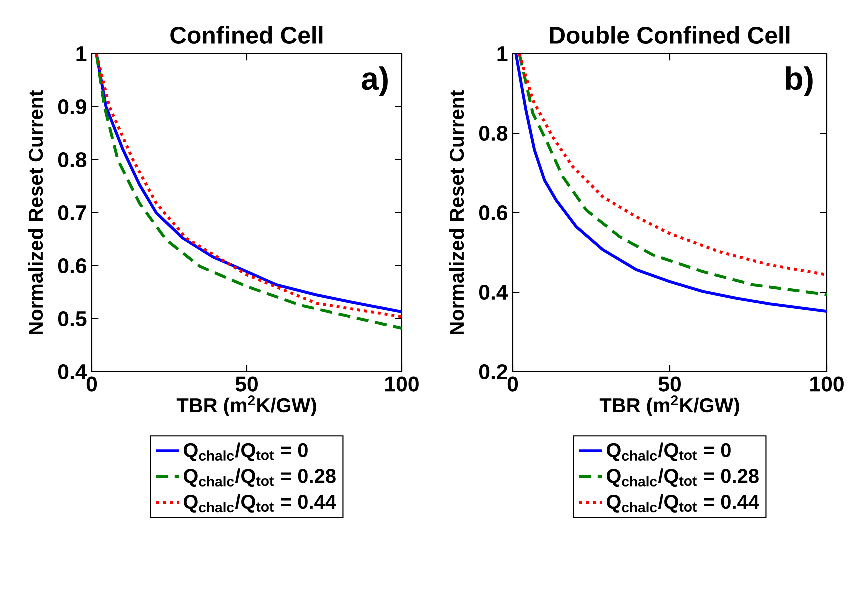  What do you see at coordinates (493, 372) in the screenshot?
I see `y-tick-label: 0.2` at bounding box center [493, 372].